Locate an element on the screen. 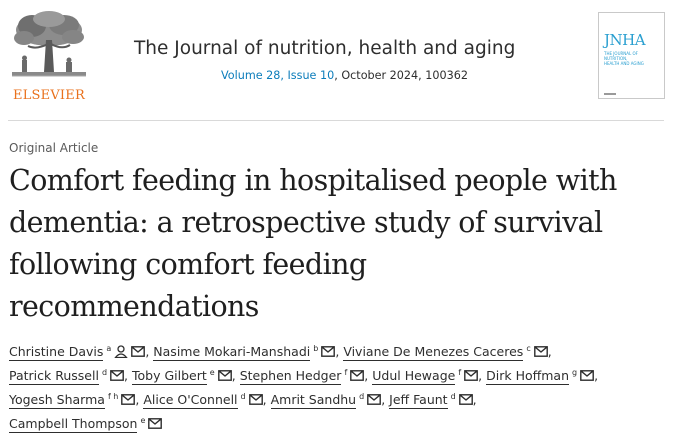 The image size is (673, 445). author-name: Nasime Mokari-Manshadi is located at coordinates (232, 352).